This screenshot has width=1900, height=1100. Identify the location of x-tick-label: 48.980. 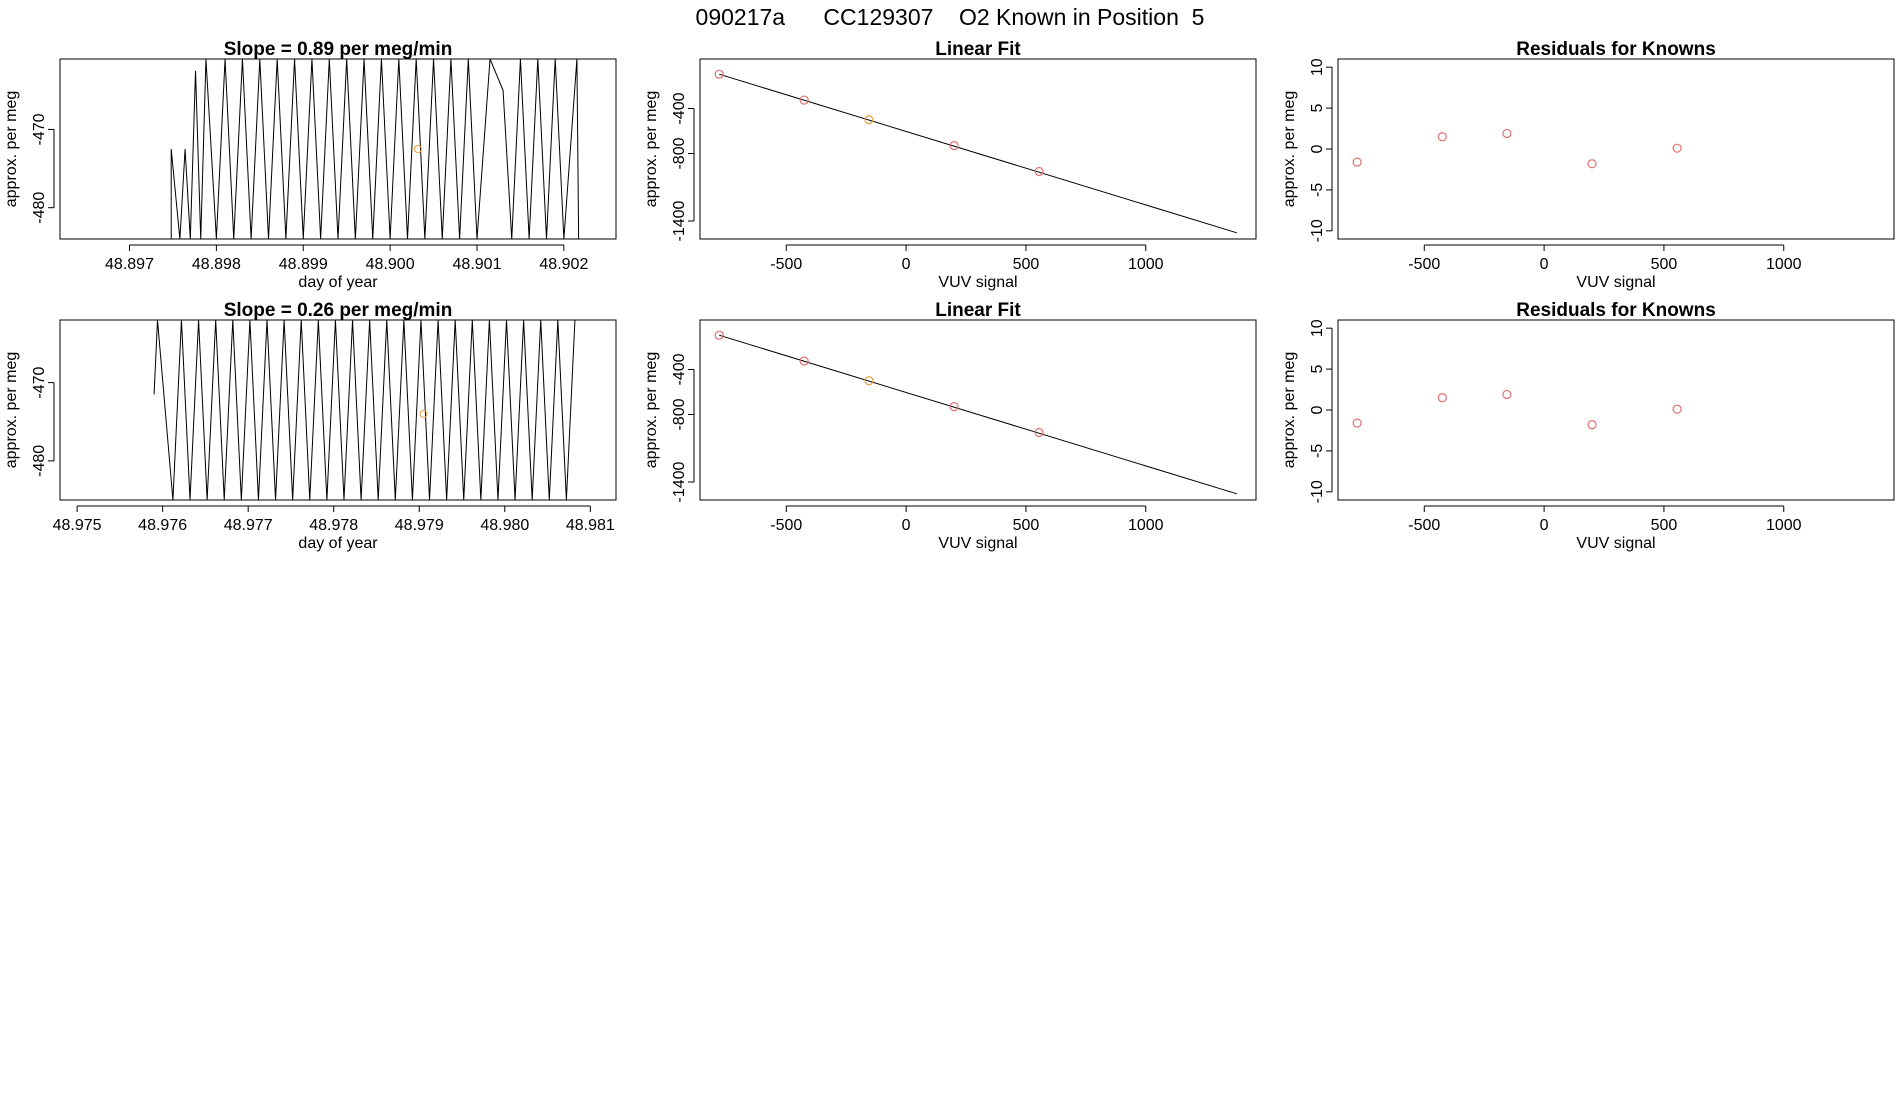
(504, 525).